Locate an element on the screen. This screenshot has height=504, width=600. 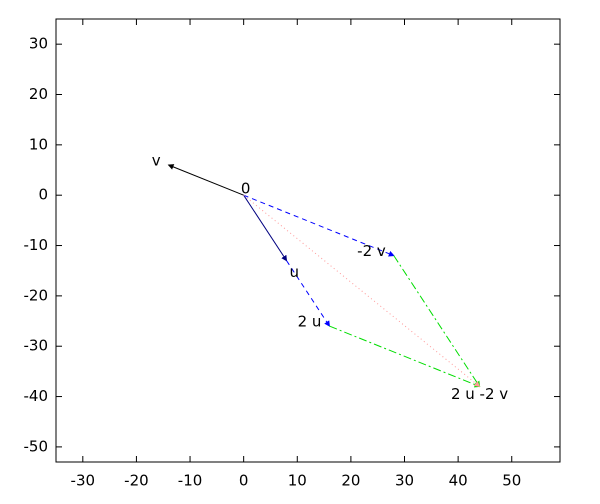
x-tick-label: 40 is located at coordinates (458, 481).